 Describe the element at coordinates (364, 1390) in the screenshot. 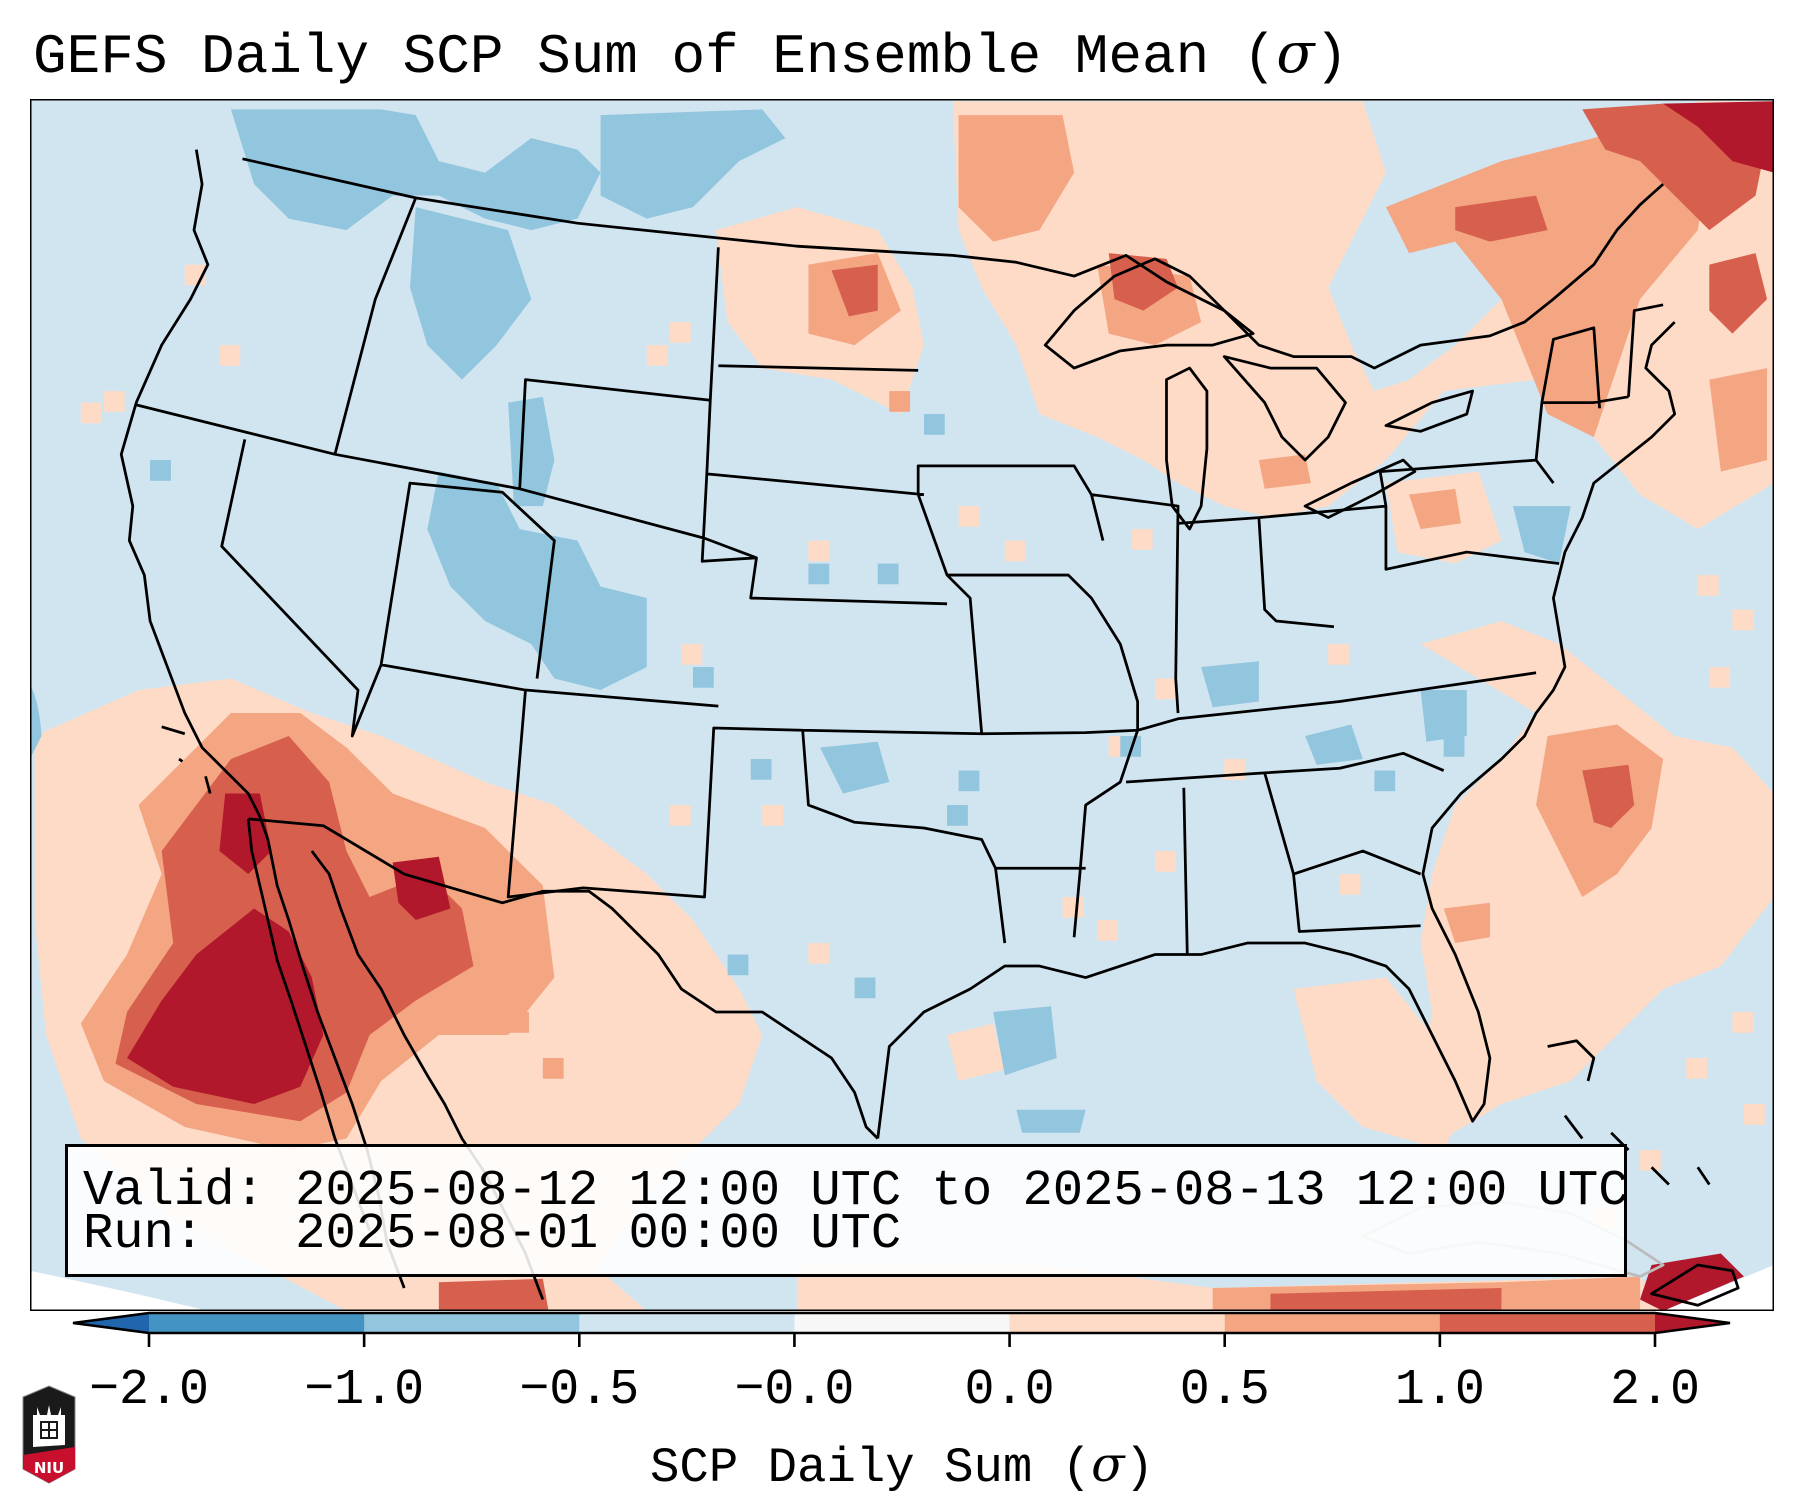

I see `colorbar-tick-label: −1.0` at that location.